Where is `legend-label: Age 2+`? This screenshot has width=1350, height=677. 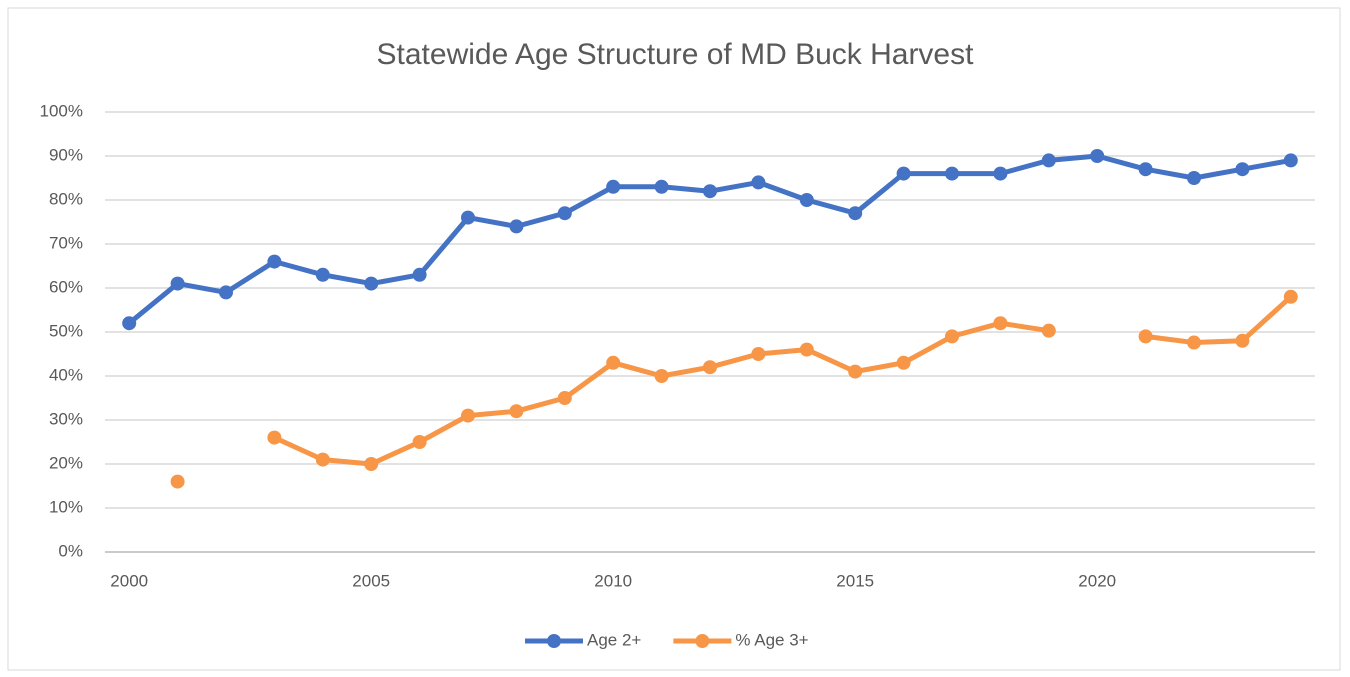
legend-label: Age 2+ is located at coordinates (614, 639).